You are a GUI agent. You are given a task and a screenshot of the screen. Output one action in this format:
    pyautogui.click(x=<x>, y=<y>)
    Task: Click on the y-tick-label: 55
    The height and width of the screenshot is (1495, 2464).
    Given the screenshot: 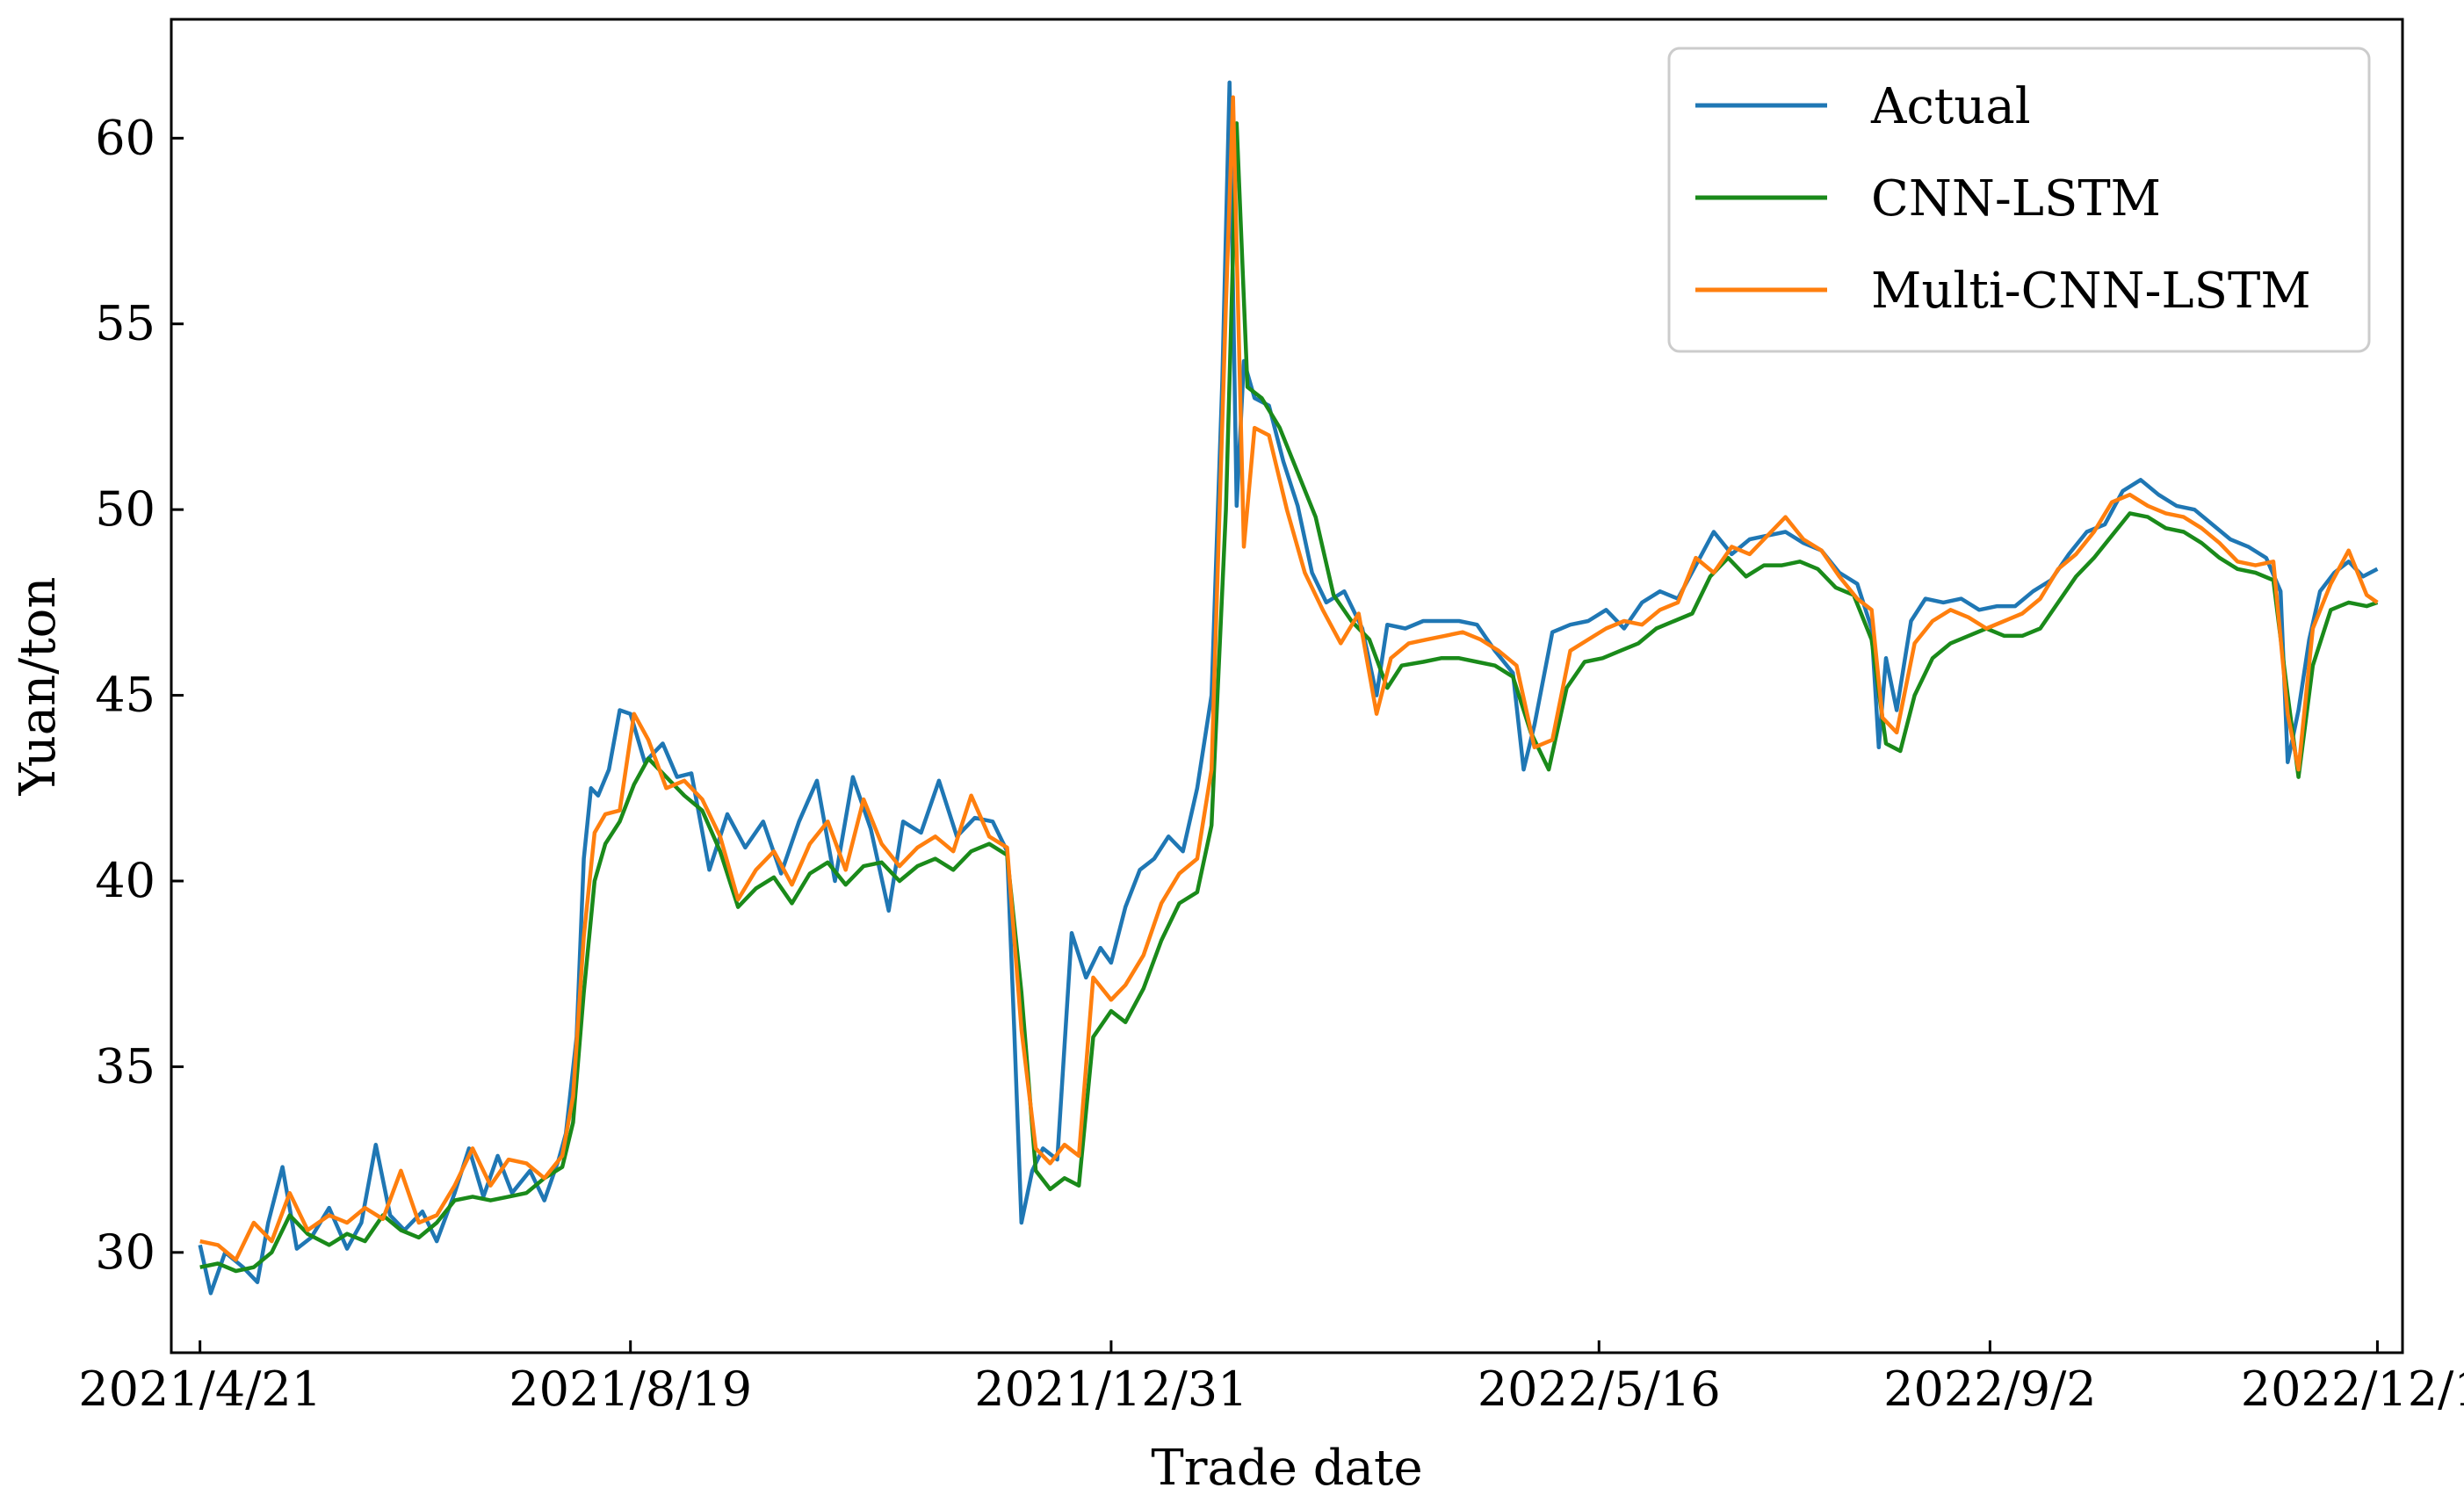 What is the action you would take?
    pyautogui.click(x=125, y=323)
    